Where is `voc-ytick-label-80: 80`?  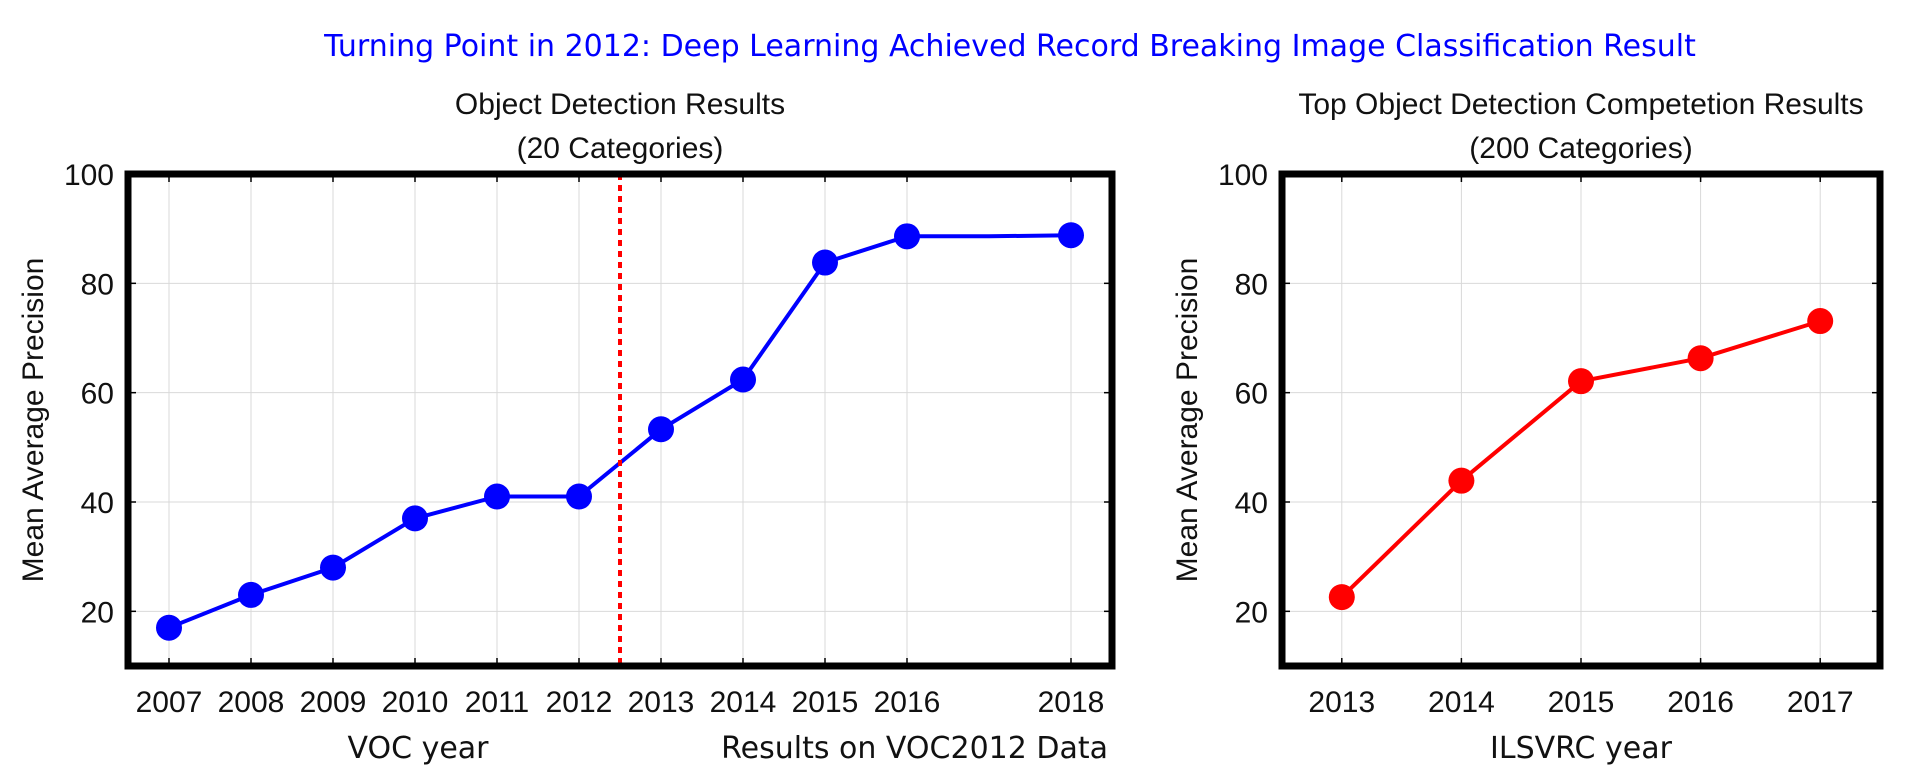 voc-ytick-label-80: 80 is located at coordinates (97, 284).